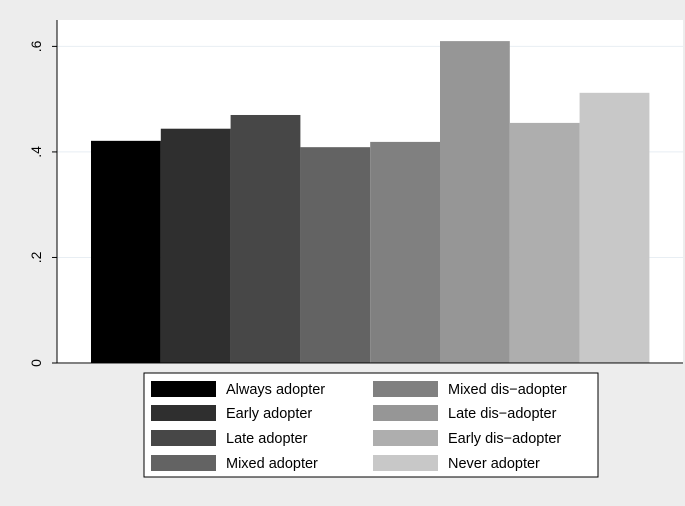 The height and width of the screenshot is (506, 685). Describe the element at coordinates (494, 464) in the screenshot. I see `legend-label-8: Never adopter` at that location.